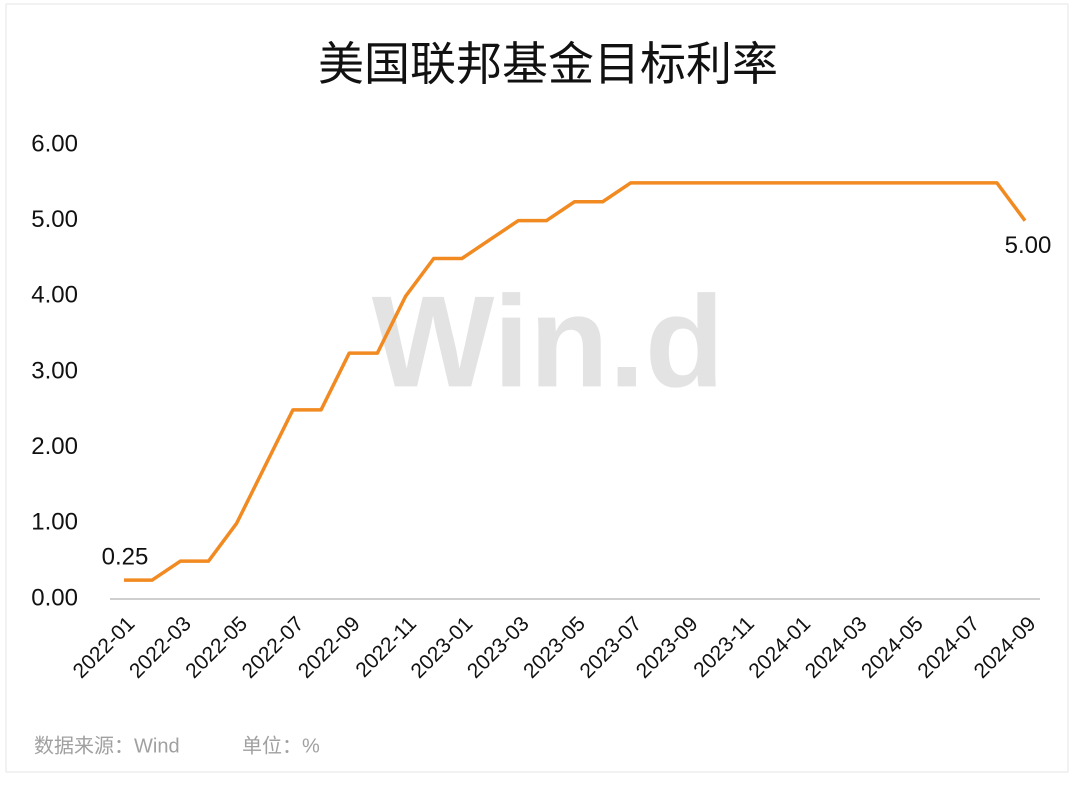 Image resolution: width=1080 pixels, height=785 pixels. What do you see at coordinates (54, 597) in the screenshot?
I see `y-tick-label: 0.00` at bounding box center [54, 597].